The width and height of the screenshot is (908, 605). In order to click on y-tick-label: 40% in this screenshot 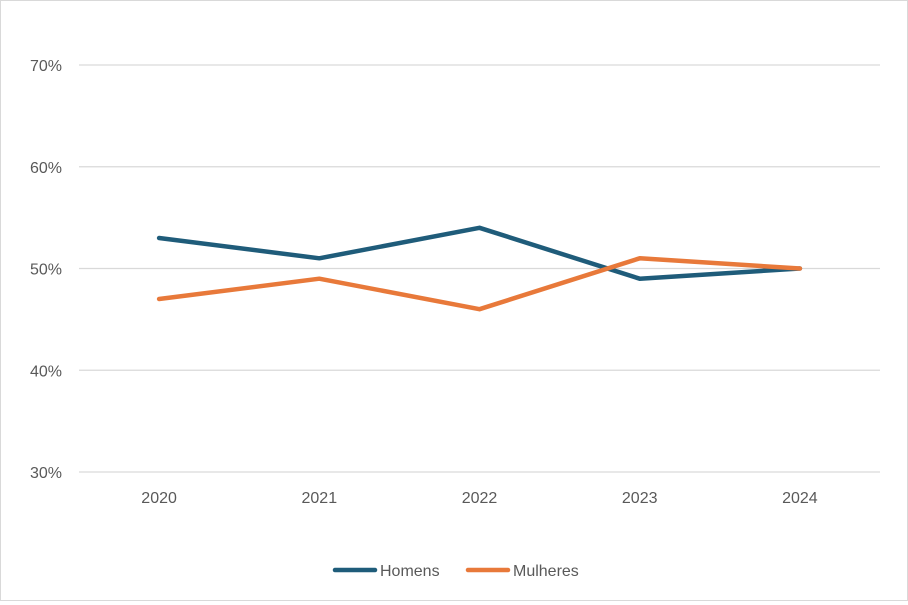, I will do `click(46, 371)`.